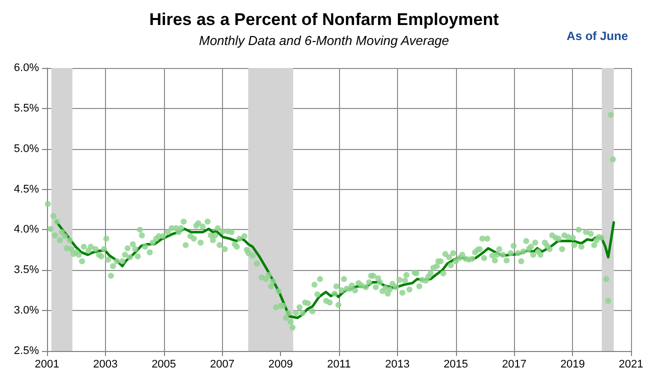 The image size is (648, 384). What do you see at coordinates (27, 189) in the screenshot?
I see `y-tick-label: 4.5%` at bounding box center [27, 189].